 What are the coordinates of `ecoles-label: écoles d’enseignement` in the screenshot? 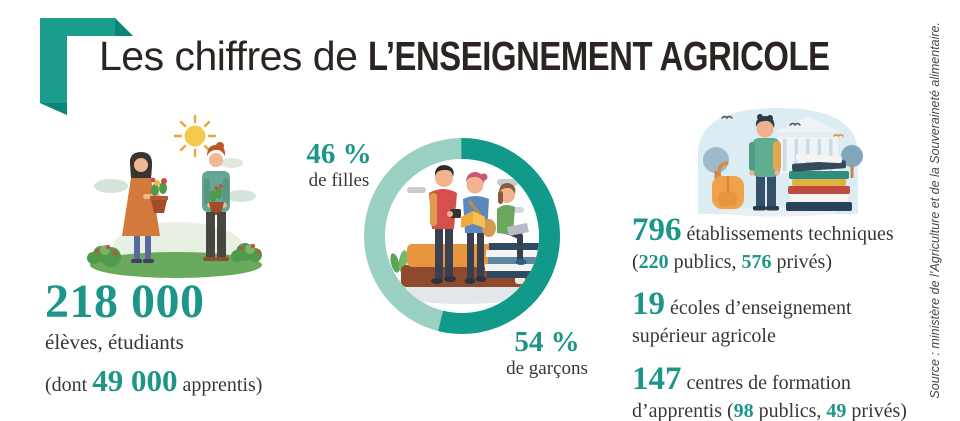 It's located at (761, 308).